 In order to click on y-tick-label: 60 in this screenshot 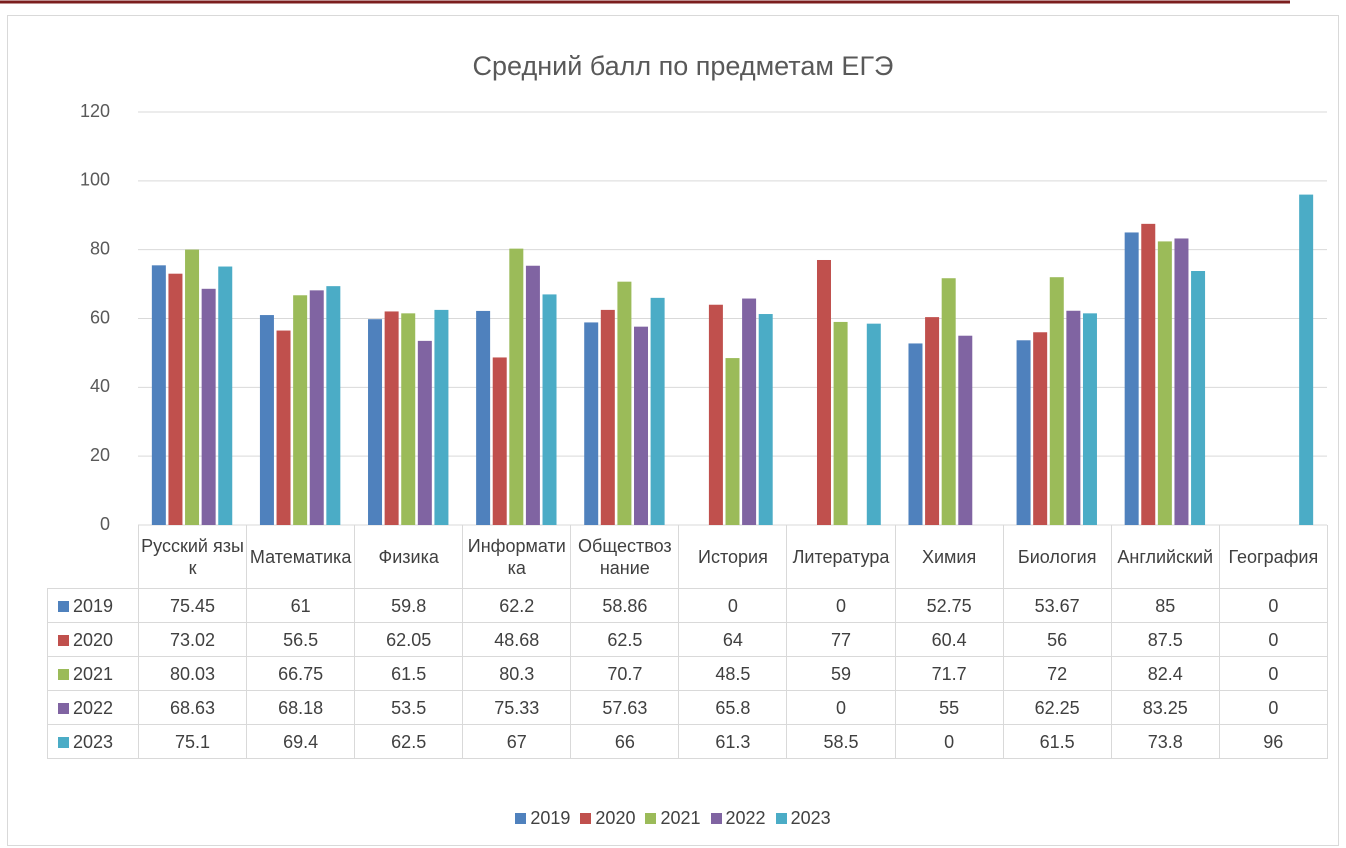, I will do `click(100, 317)`.